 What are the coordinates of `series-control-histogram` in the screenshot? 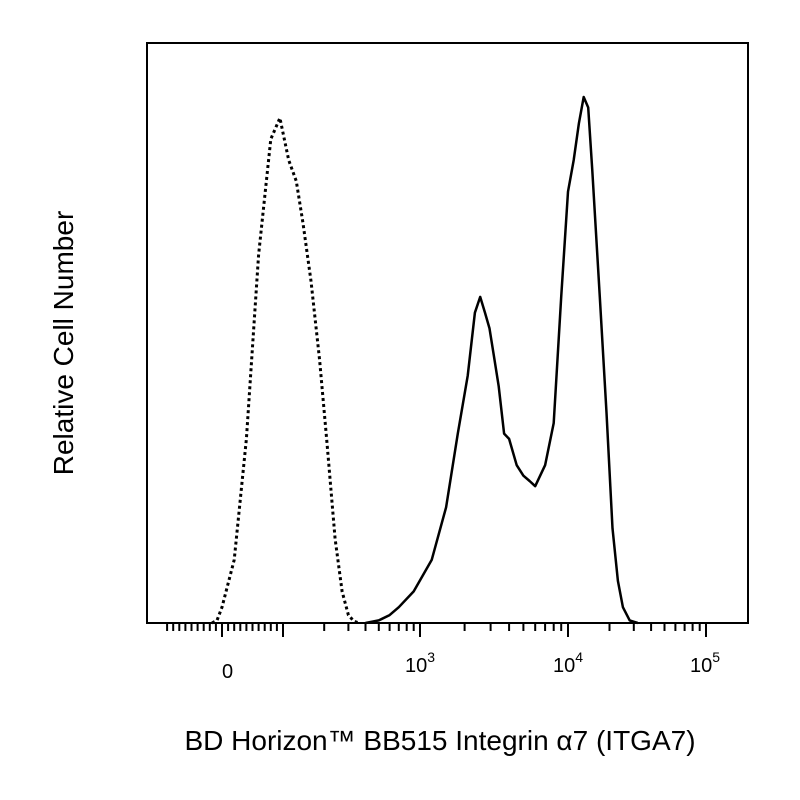 It's located at (285, 370).